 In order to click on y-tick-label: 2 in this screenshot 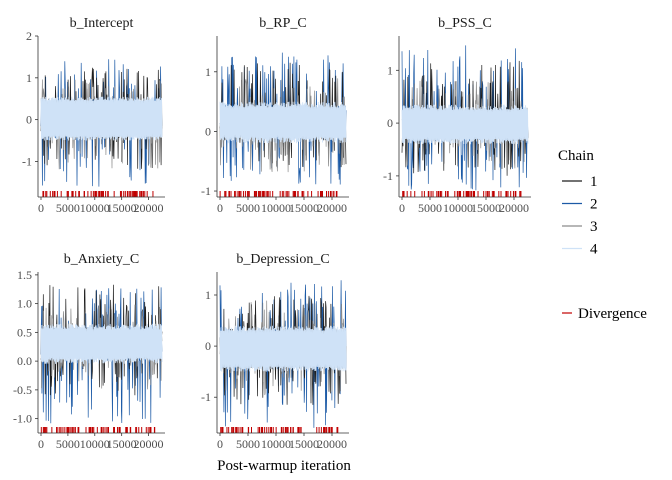, I will do `click(29, 36)`.